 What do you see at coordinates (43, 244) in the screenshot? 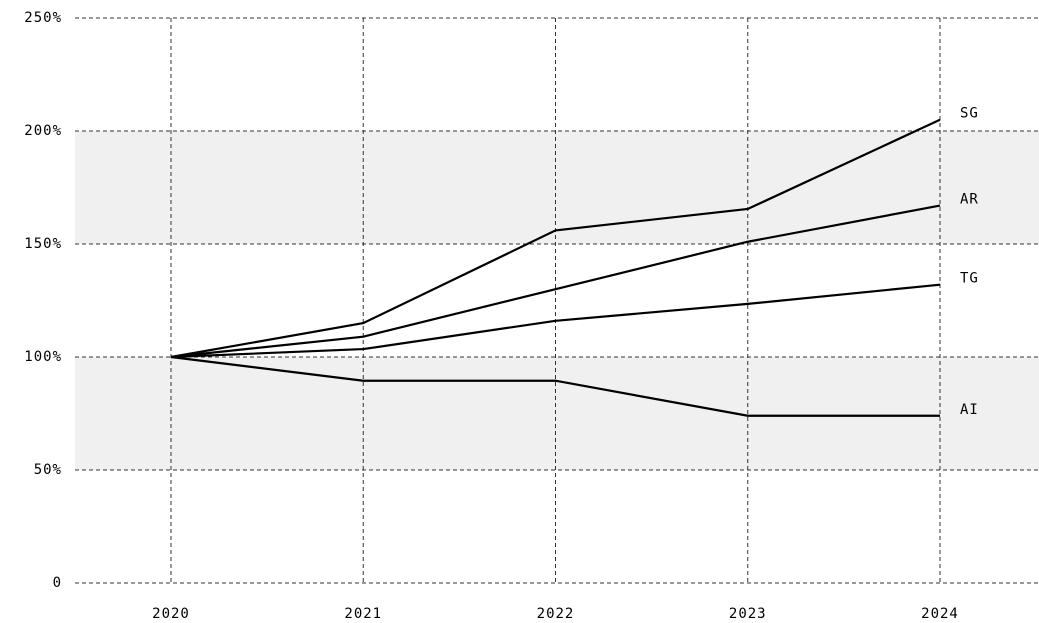
I see `y-tick-label: 150%` at bounding box center [43, 244].